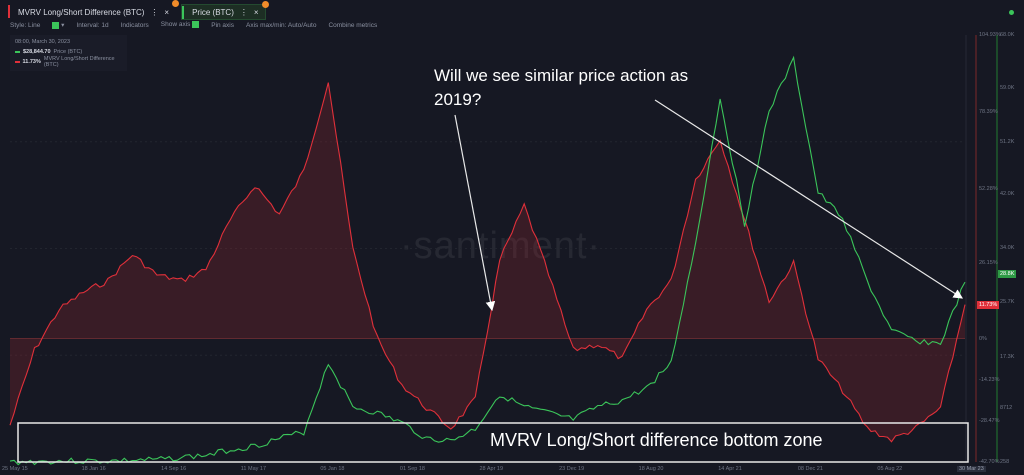 Image resolution: width=1024 pixels, height=475 pixels. Describe the element at coordinates (1006, 408) in the screenshot. I see `price-tick-label: 8712` at that location.